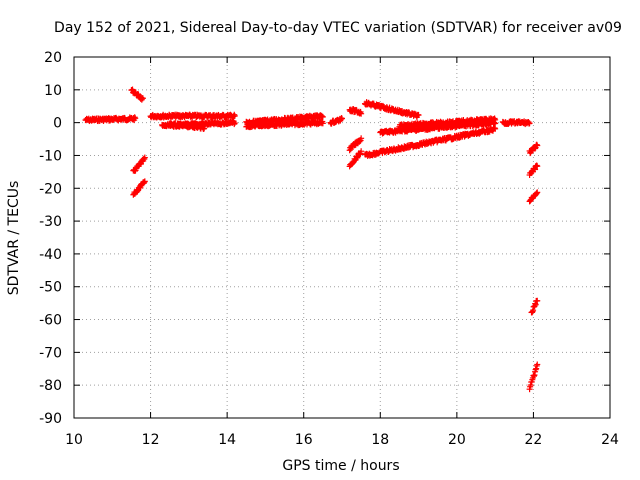  I want to click on x-tick-label: 16, so click(304, 440).